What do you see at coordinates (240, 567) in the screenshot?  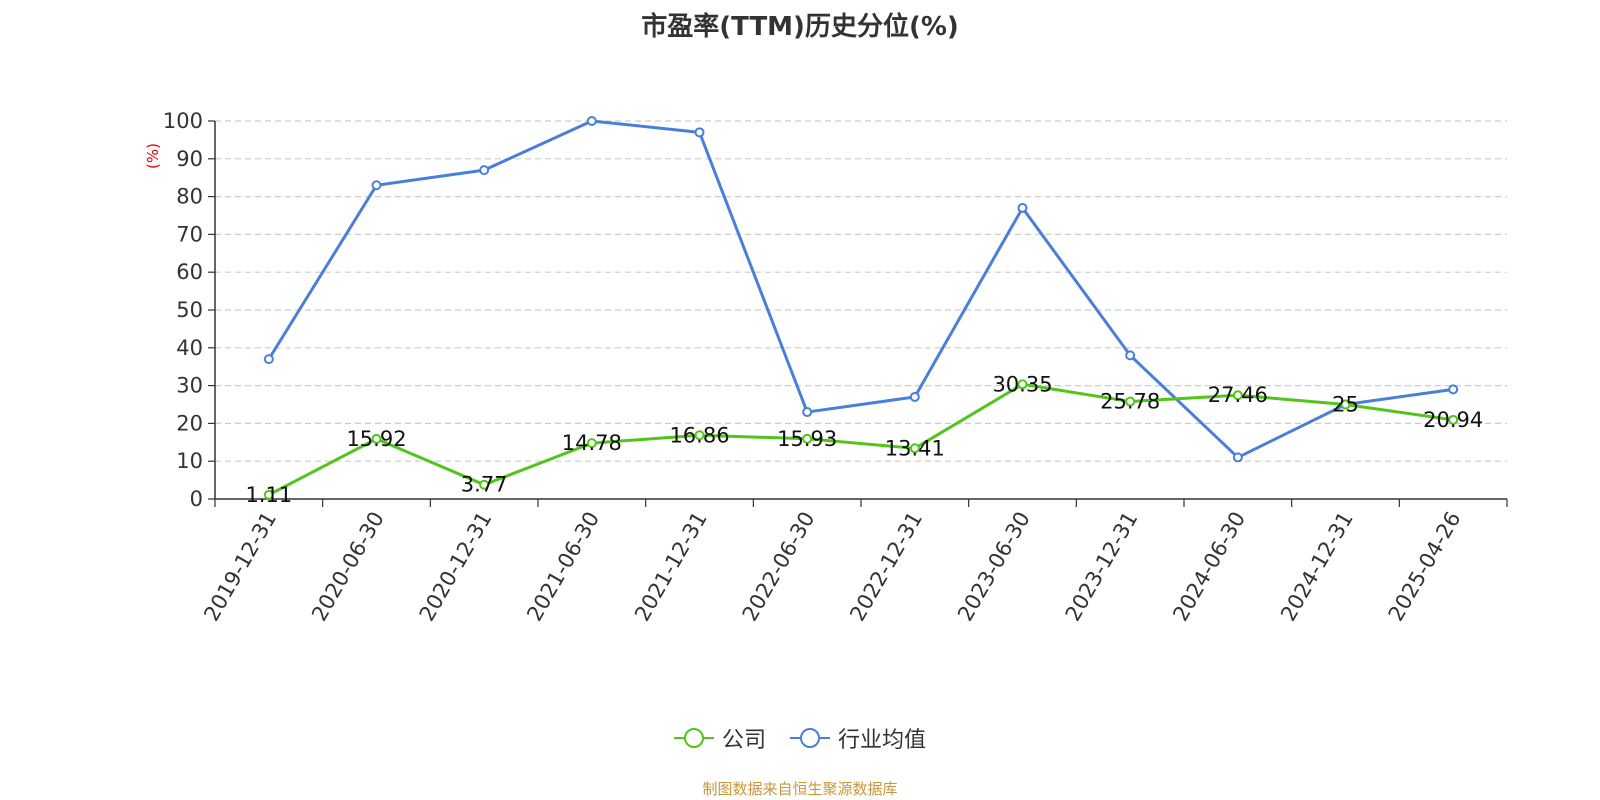 I see `x-tick-label: 2019-12-31` at bounding box center [240, 567].